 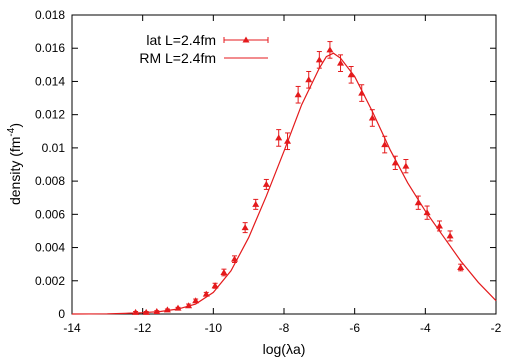 What do you see at coordinates (15, 171) in the screenshot?
I see `y-axis-label-main: density (fm` at bounding box center [15, 171].